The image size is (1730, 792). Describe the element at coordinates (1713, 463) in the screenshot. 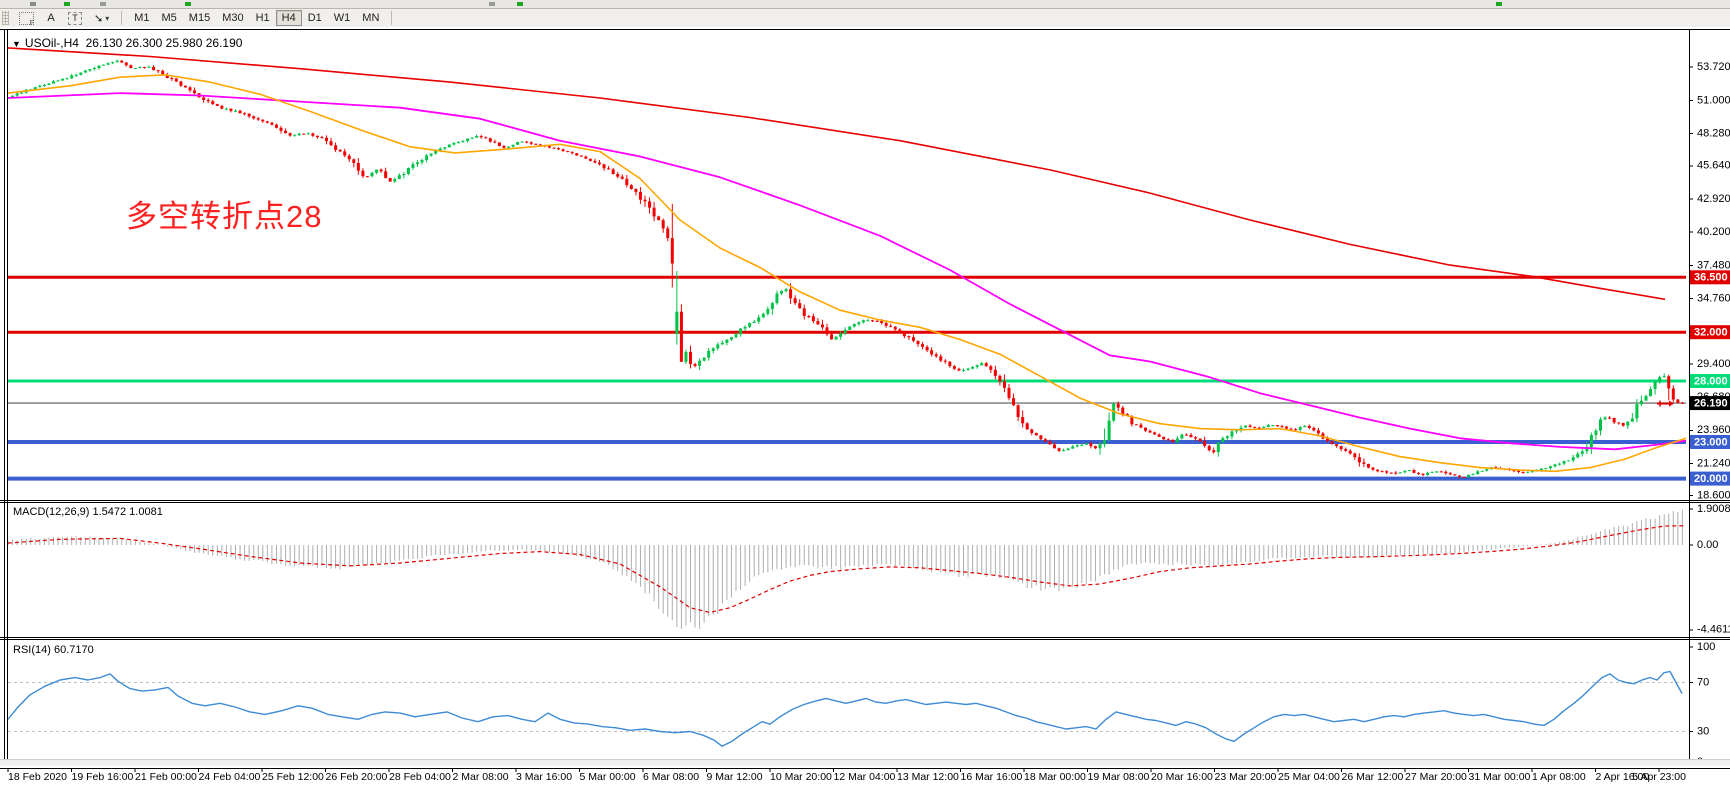

I see `y-axis-label: 21.240` at that location.